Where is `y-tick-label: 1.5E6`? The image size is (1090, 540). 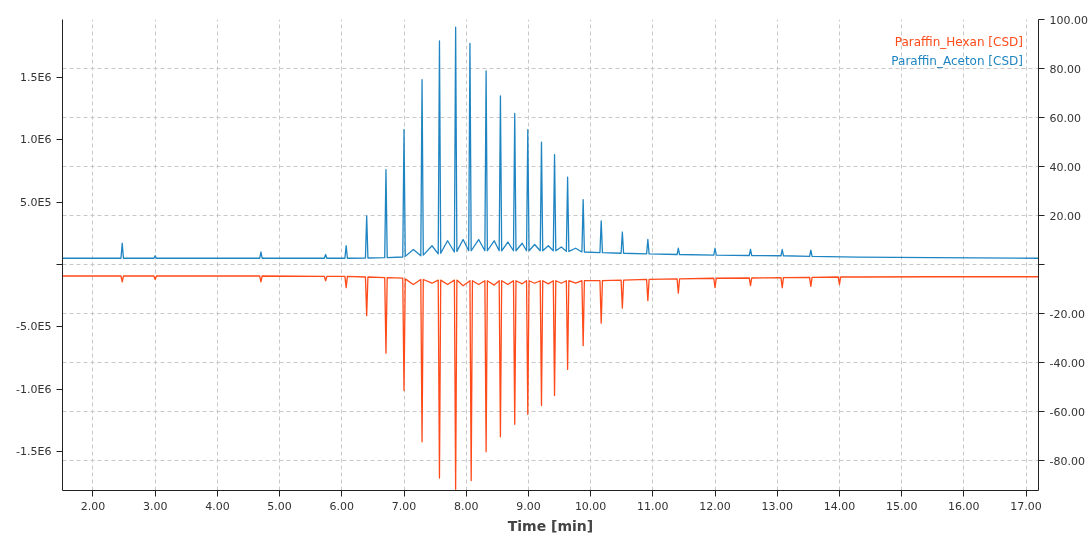 y-tick-label: 1.5E6 is located at coordinates (36, 77).